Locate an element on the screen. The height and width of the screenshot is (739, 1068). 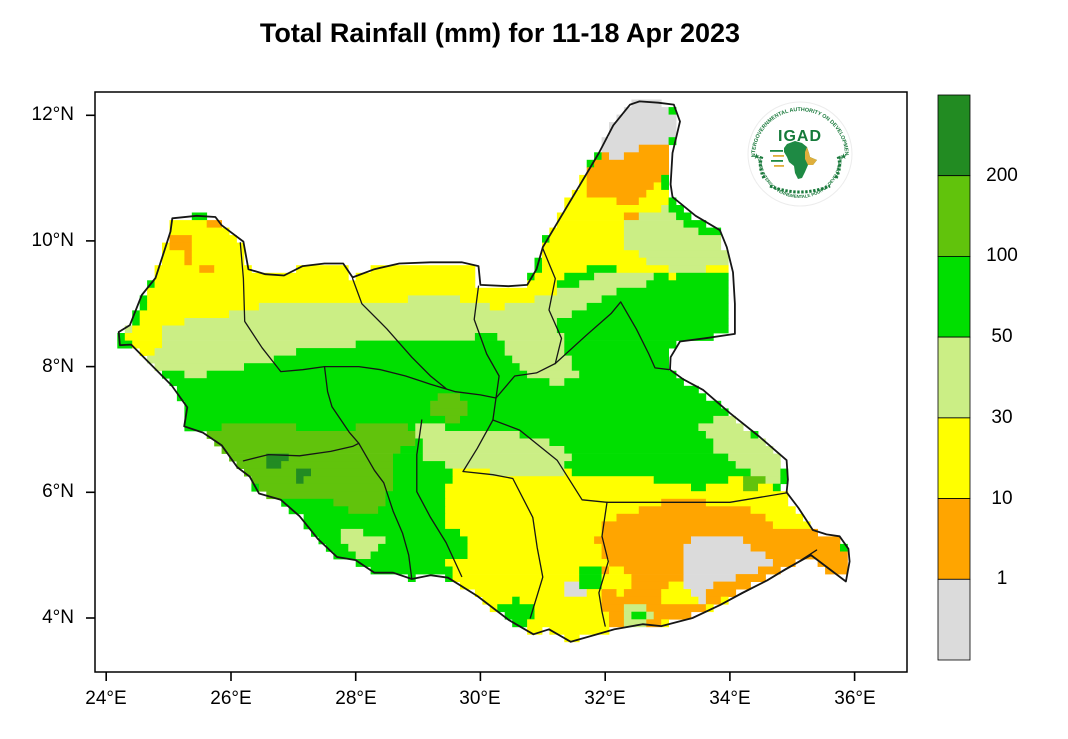
y-tick-label: 8°N is located at coordinates (58, 366).